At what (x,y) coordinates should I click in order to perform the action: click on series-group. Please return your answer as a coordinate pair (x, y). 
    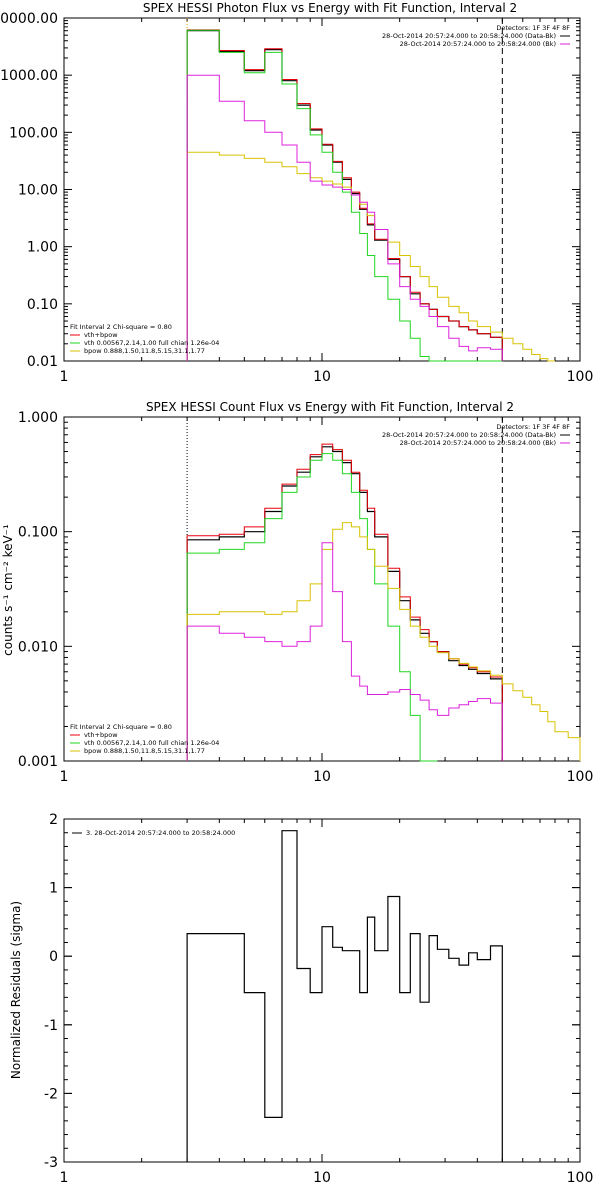
    Looking at the image, I should click on (344, 996).